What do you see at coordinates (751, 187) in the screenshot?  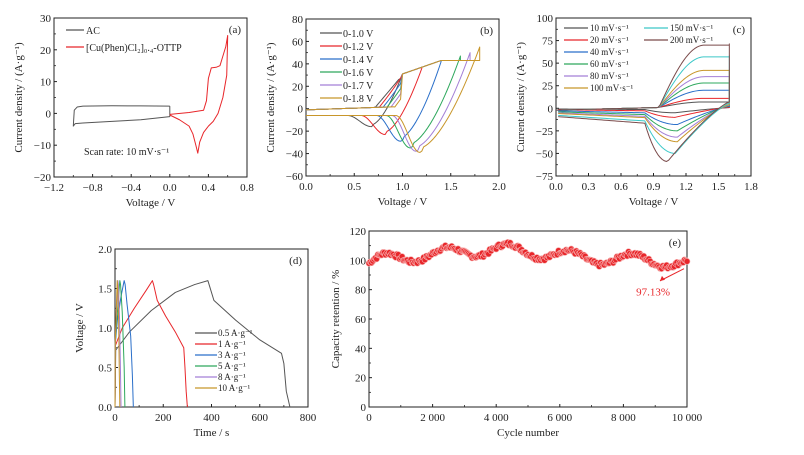 I see `x-tick-label: 1.8` at bounding box center [751, 187].